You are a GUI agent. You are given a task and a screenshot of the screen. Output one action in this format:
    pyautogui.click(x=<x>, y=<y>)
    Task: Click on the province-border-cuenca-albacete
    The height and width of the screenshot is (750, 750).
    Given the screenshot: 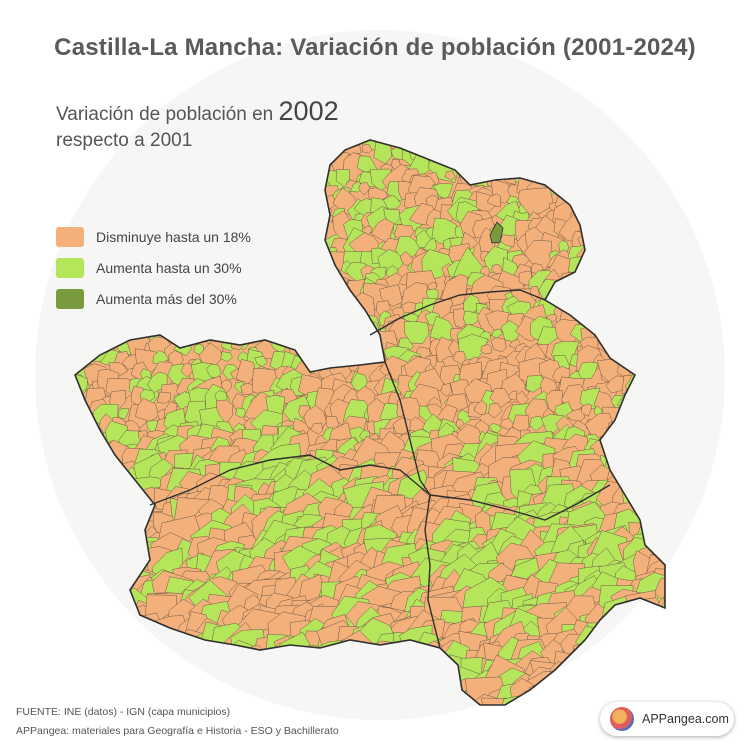 What is the action you would take?
    pyautogui.click(x=520, y=502)
    